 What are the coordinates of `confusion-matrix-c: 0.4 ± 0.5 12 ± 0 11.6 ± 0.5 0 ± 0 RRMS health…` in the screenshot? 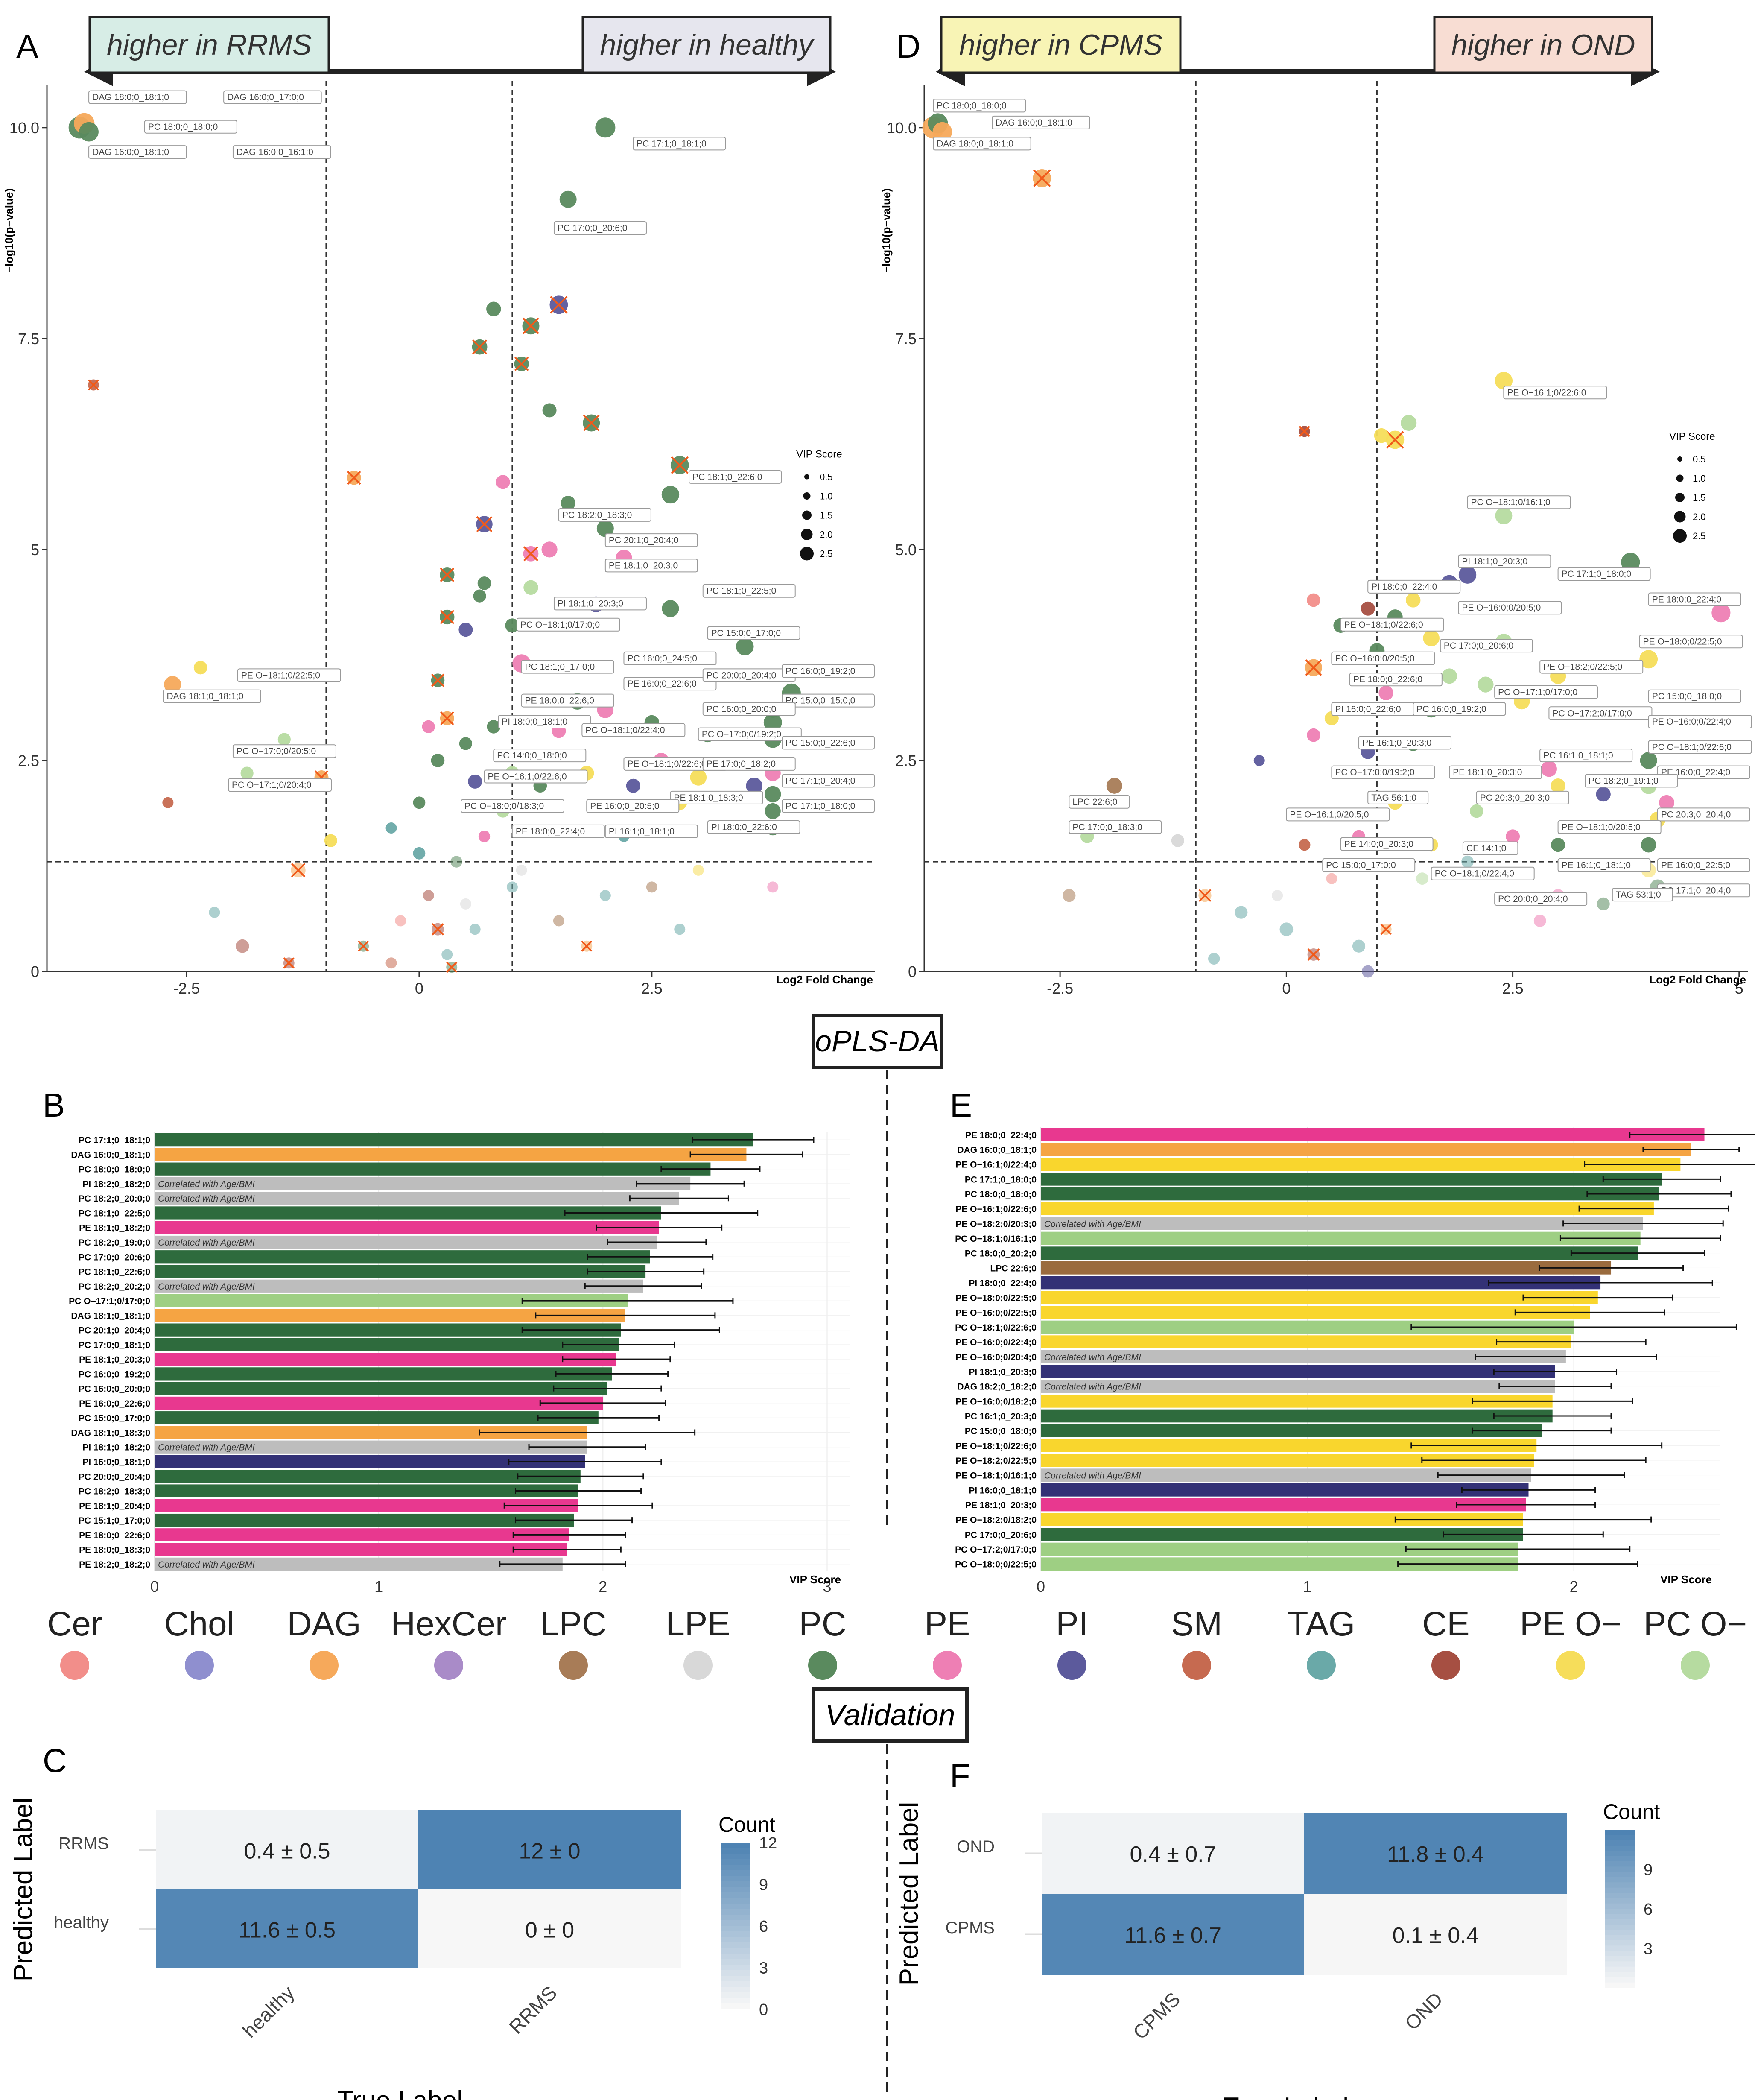 It's located at (393, 1949).